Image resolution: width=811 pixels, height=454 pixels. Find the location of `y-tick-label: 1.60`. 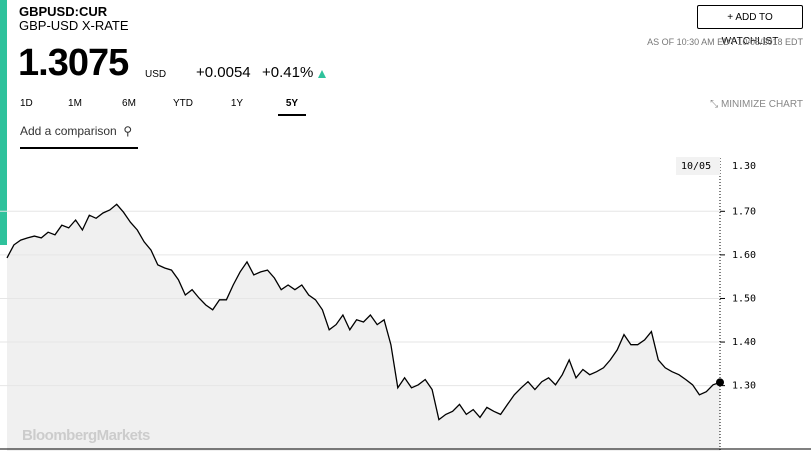

y-tick-label: 1.60 is located at coordinates (744, 255).